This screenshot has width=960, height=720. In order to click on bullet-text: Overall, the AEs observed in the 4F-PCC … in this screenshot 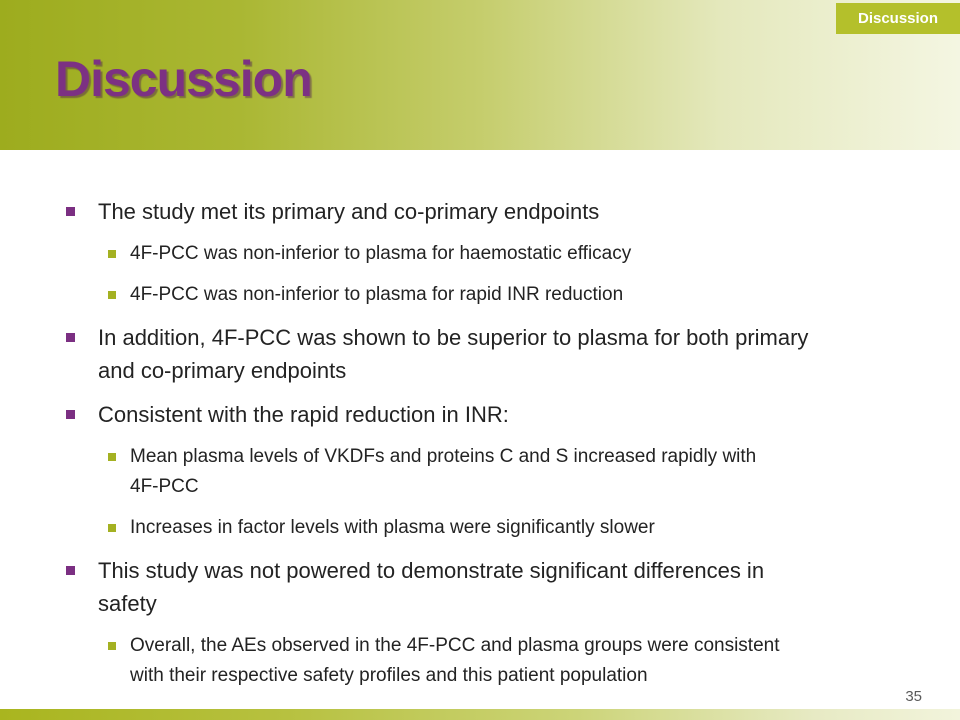, I will do `click(455, 660)`.